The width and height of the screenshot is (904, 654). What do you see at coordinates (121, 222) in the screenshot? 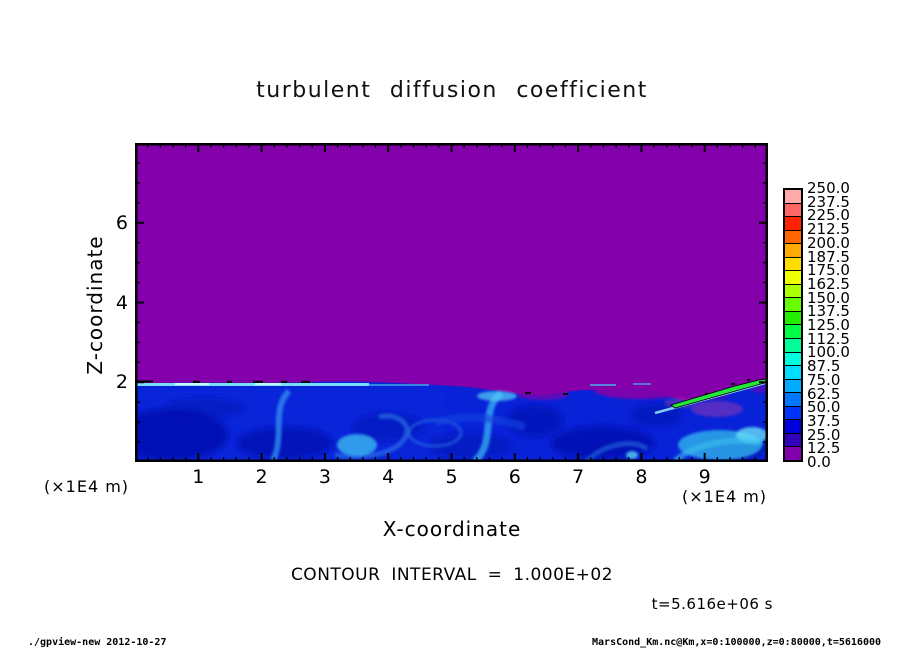
I see `y-tick-label: 6` at bounding box center [121, 222].